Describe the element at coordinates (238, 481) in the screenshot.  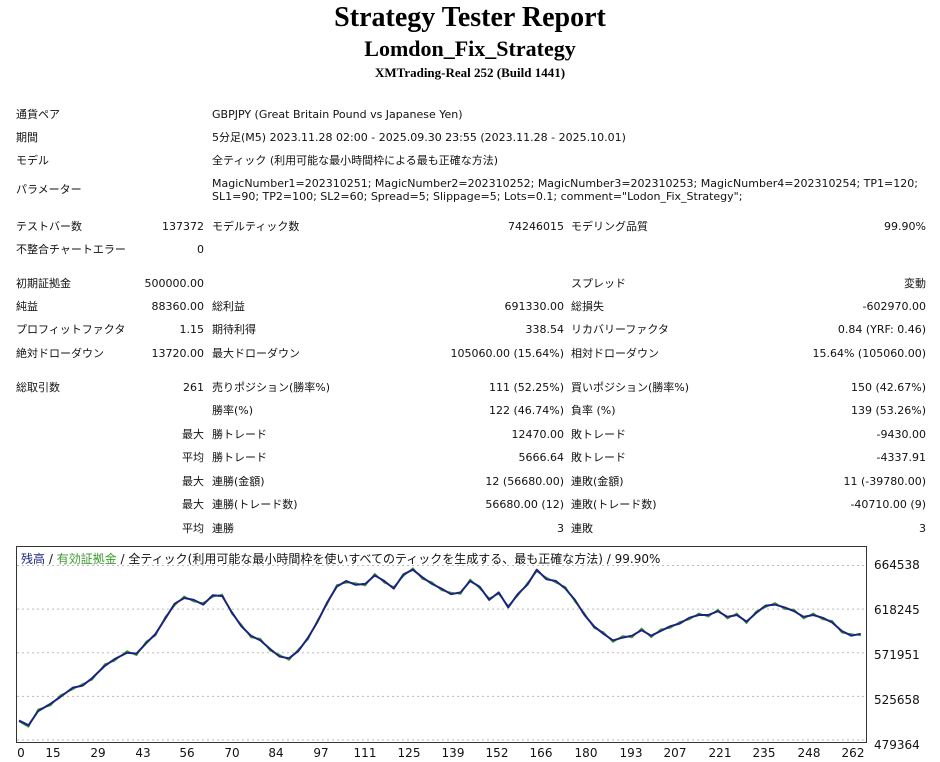
I see `max-consec-wins-label: 連勝(金額)` at that location.